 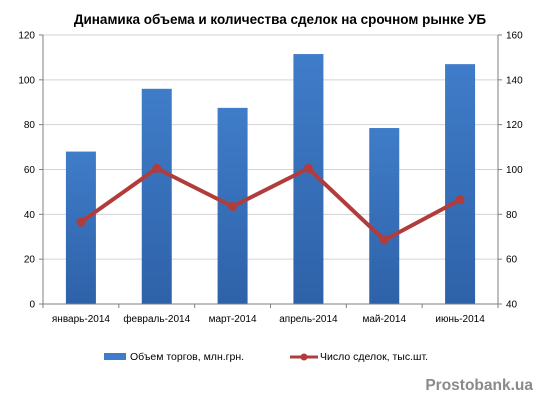 What do you see at coordinates (30, 260) in the screenshot?
I see `left-tick-label: 20` at bounding box center [30, 260].